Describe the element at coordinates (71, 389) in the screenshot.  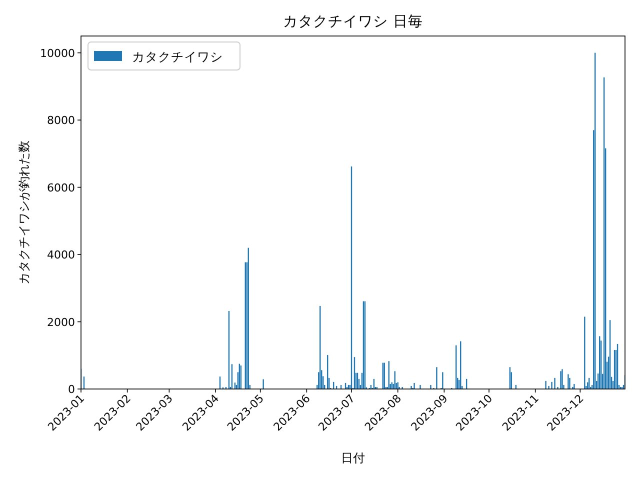
I see `y-tick-label: 0` at that location.